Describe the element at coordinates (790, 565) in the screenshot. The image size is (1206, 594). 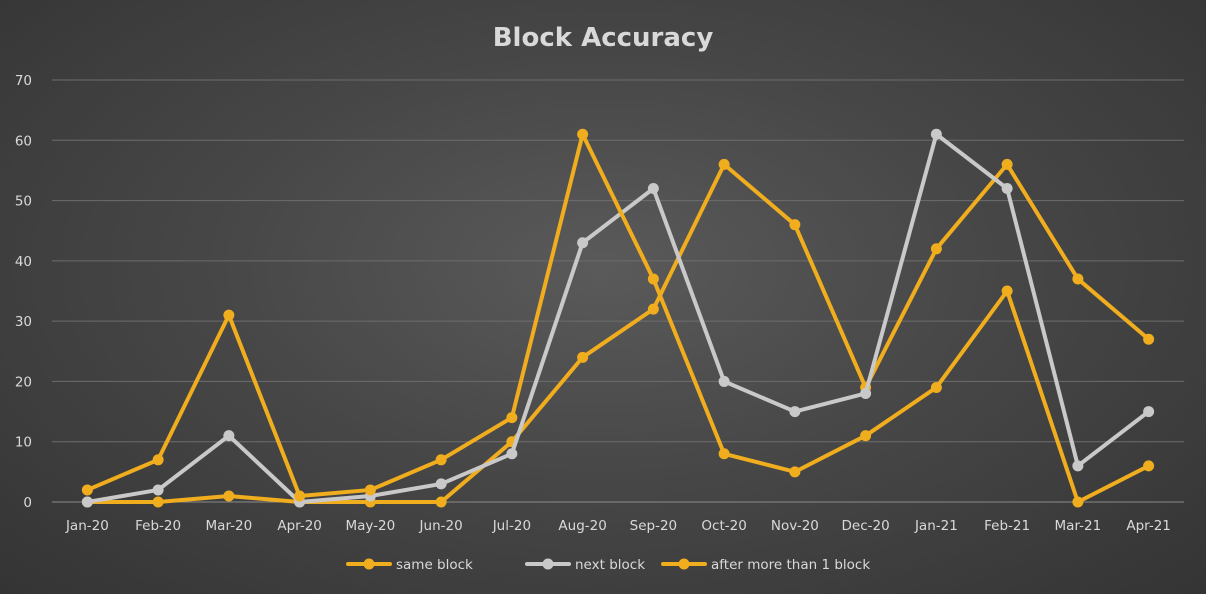
I see `legend-label: after more than 1 block` at that location.